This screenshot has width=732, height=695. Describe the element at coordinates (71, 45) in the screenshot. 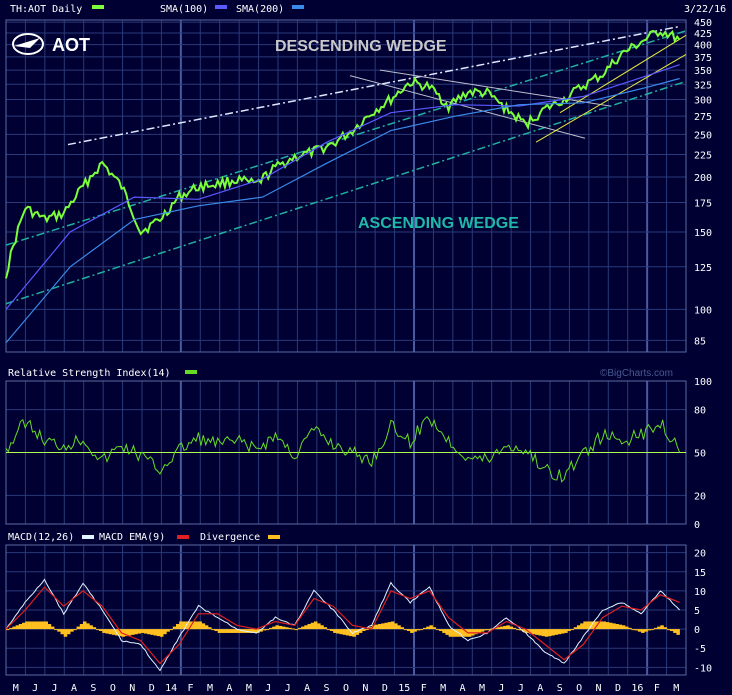

I see `logo-text: AOT` at that location.